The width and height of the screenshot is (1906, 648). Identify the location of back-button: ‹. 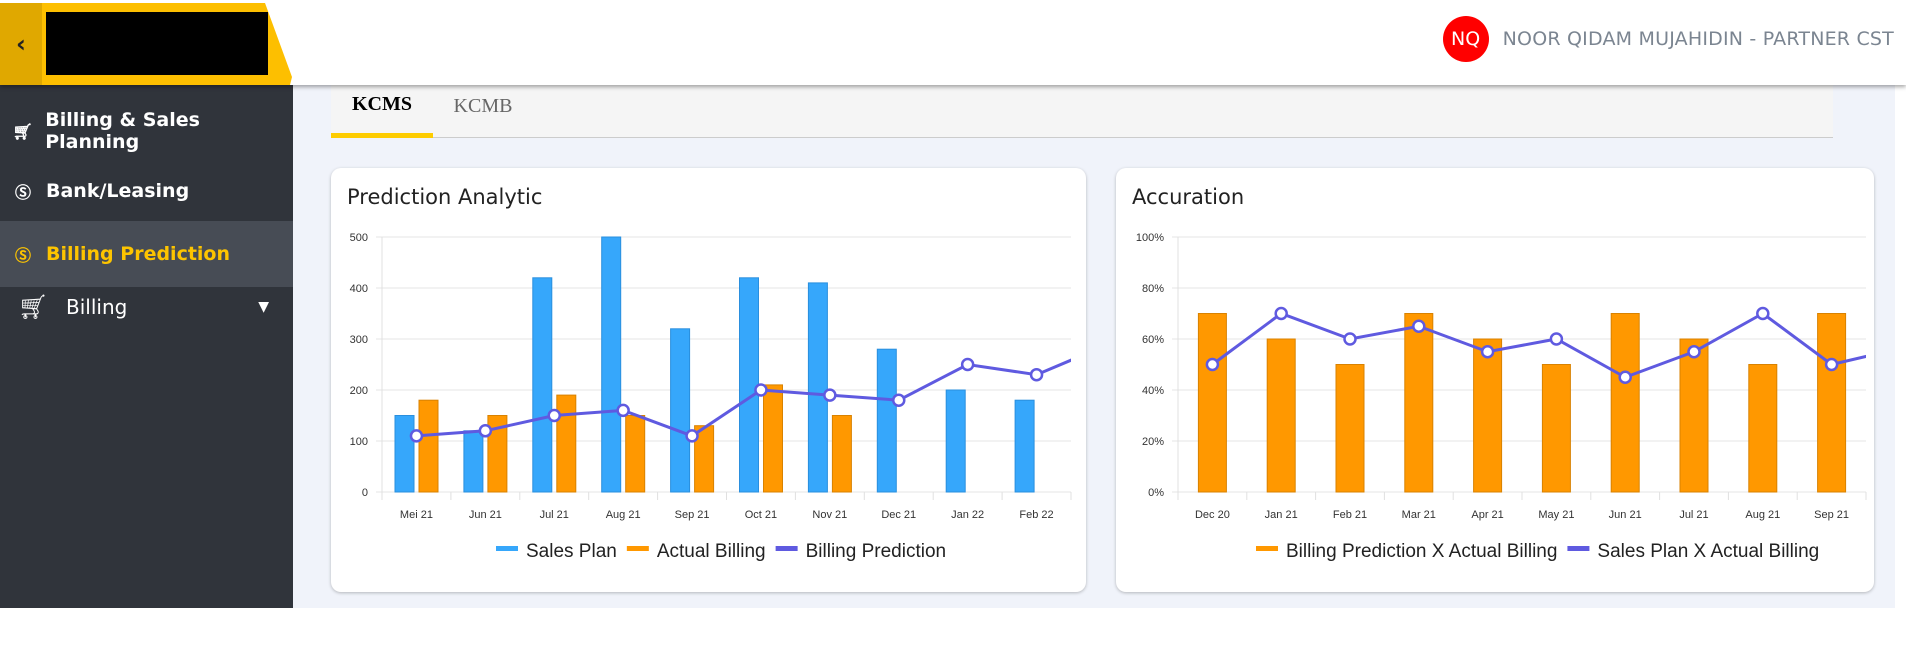
(21, 44).